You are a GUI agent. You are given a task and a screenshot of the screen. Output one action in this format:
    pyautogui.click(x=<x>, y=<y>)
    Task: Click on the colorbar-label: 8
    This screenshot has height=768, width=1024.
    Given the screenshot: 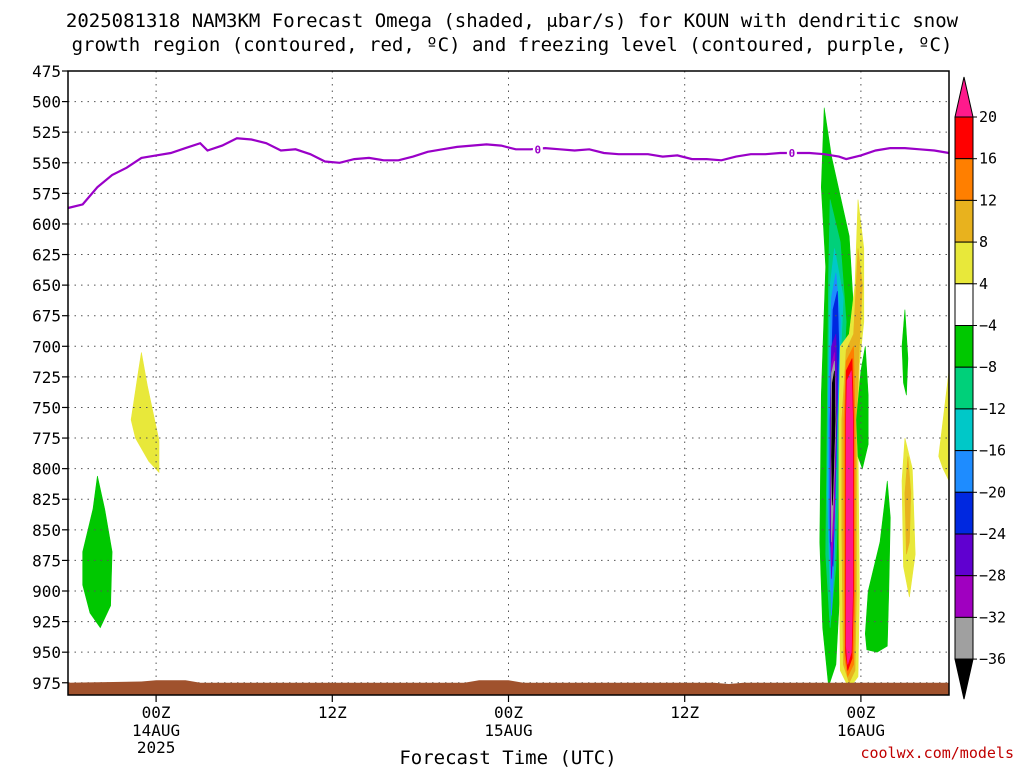 What is the action you would take?
    pyautogui.click(x=983, y=242)
    